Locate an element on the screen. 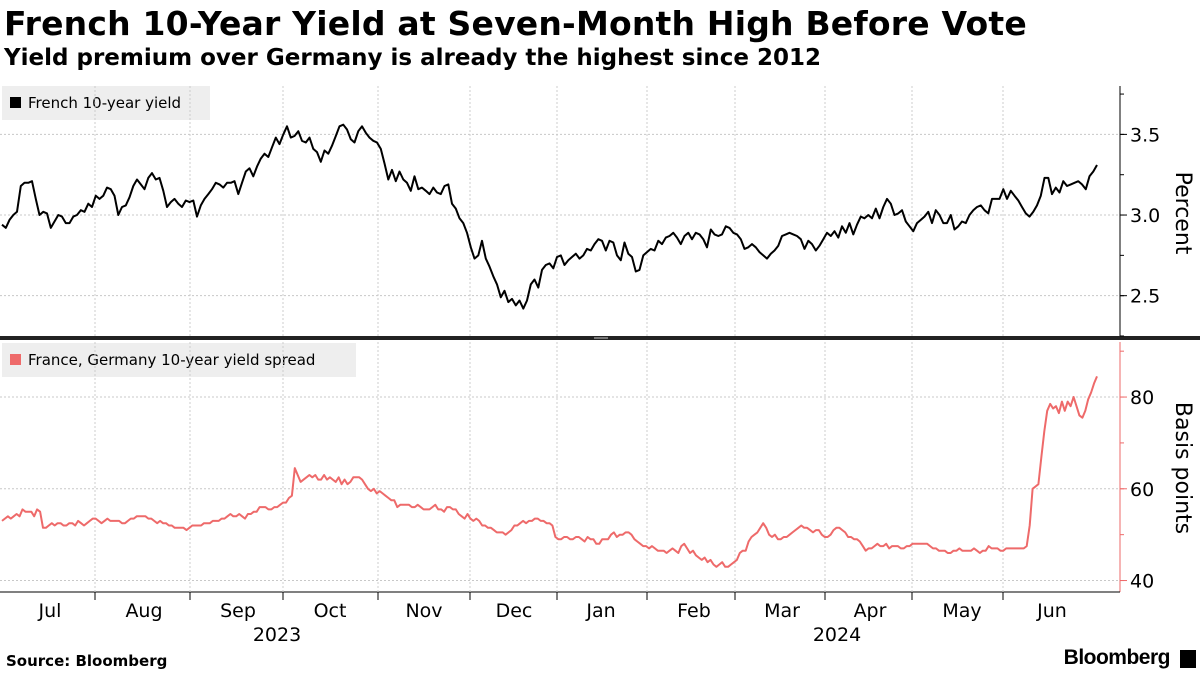  x-tick-label: Aug is located at coordinates (143, 611).